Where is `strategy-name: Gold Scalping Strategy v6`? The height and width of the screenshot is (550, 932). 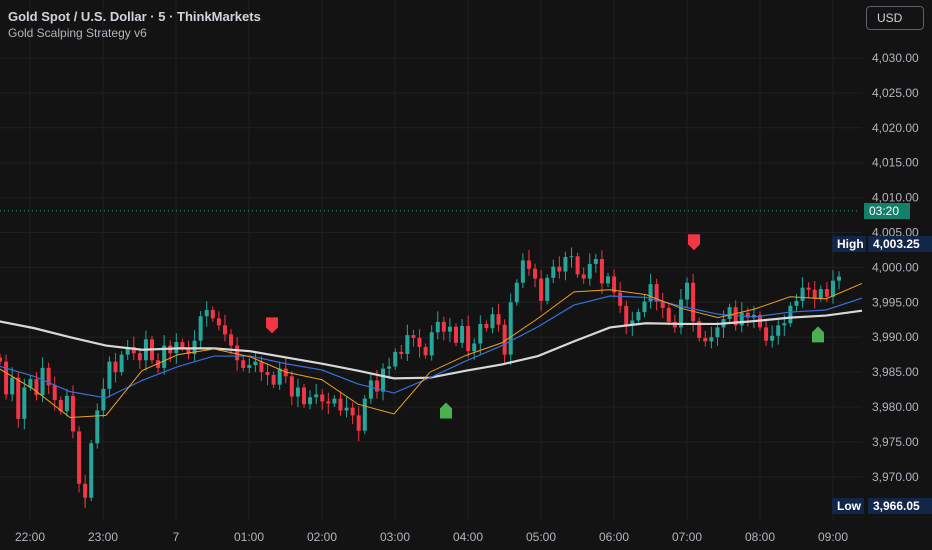
strategy-name: Gold Scalping Strategy v6 is located at coordinates (77, 33).